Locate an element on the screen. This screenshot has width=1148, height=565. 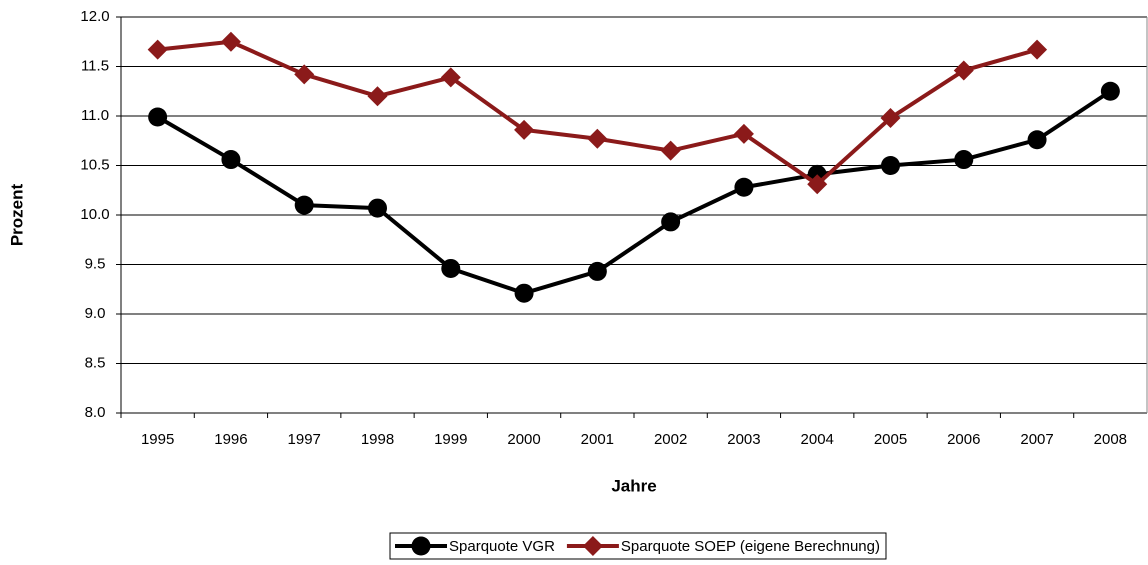
x-tick-label: 2007 is located at coordinates (1036, 439).